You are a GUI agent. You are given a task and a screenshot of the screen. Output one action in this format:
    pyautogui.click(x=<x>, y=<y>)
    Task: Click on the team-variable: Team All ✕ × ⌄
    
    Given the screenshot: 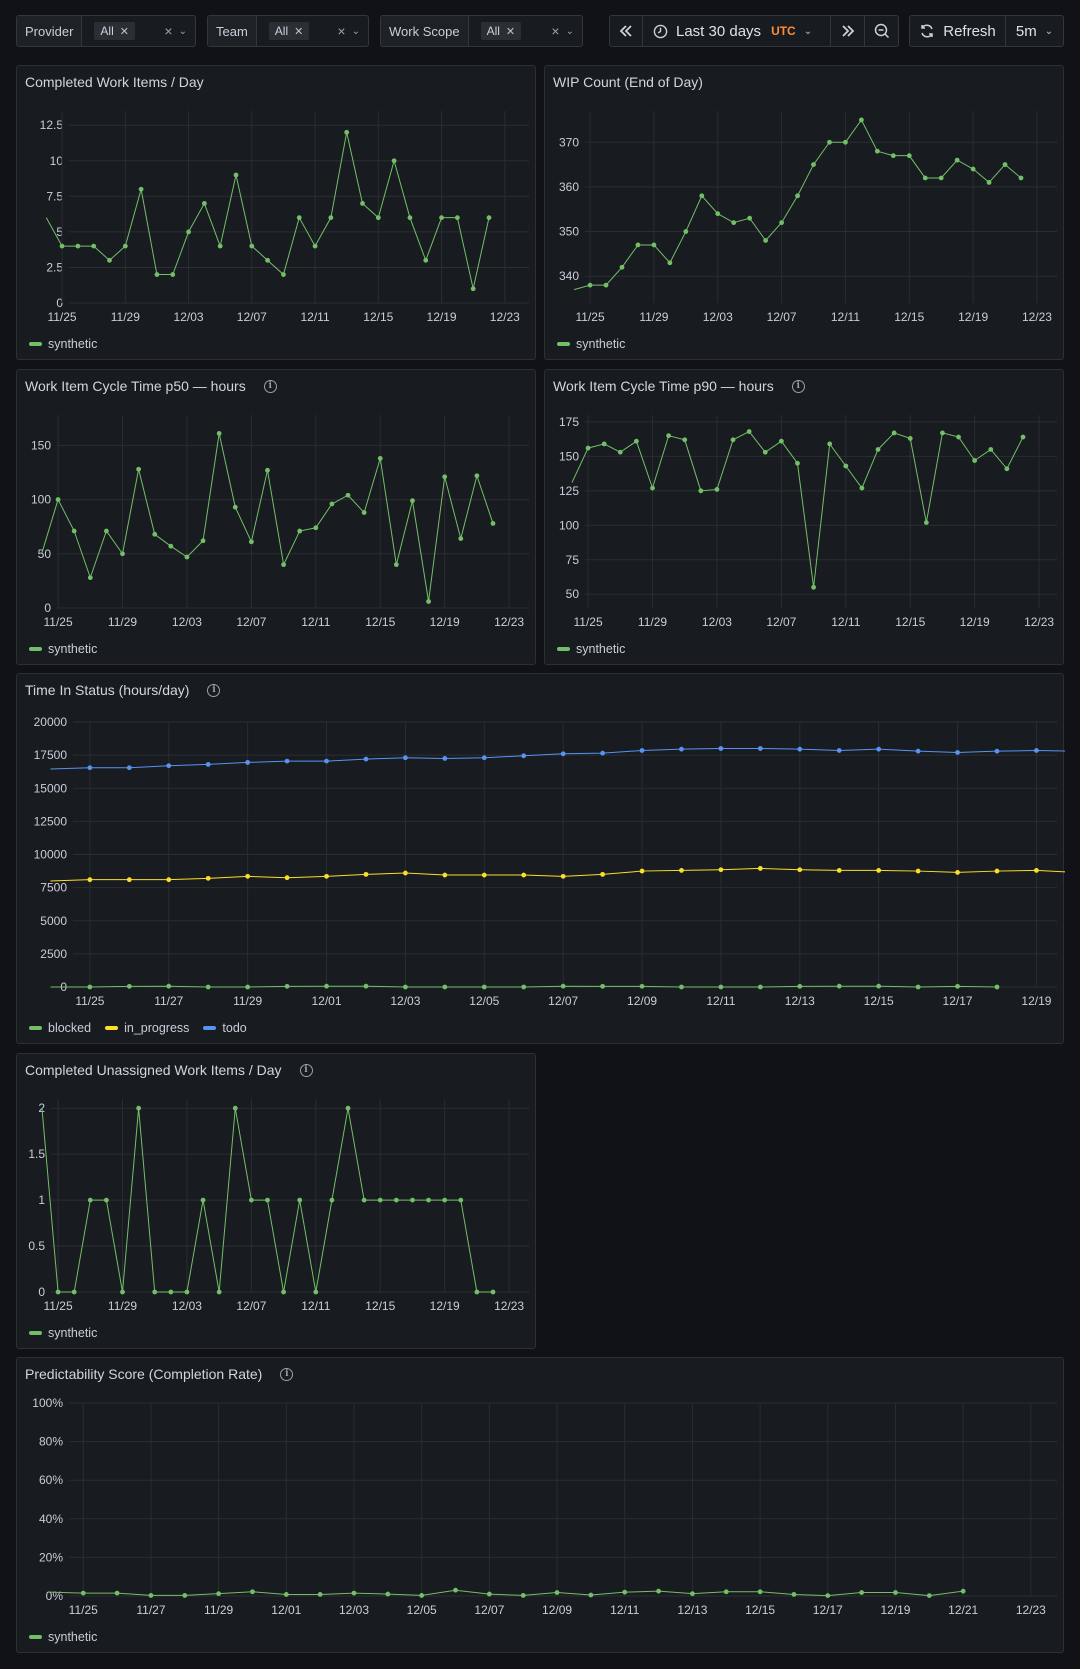 What is the action you would take?
    pyautogui.click(x=288, y=31)
    